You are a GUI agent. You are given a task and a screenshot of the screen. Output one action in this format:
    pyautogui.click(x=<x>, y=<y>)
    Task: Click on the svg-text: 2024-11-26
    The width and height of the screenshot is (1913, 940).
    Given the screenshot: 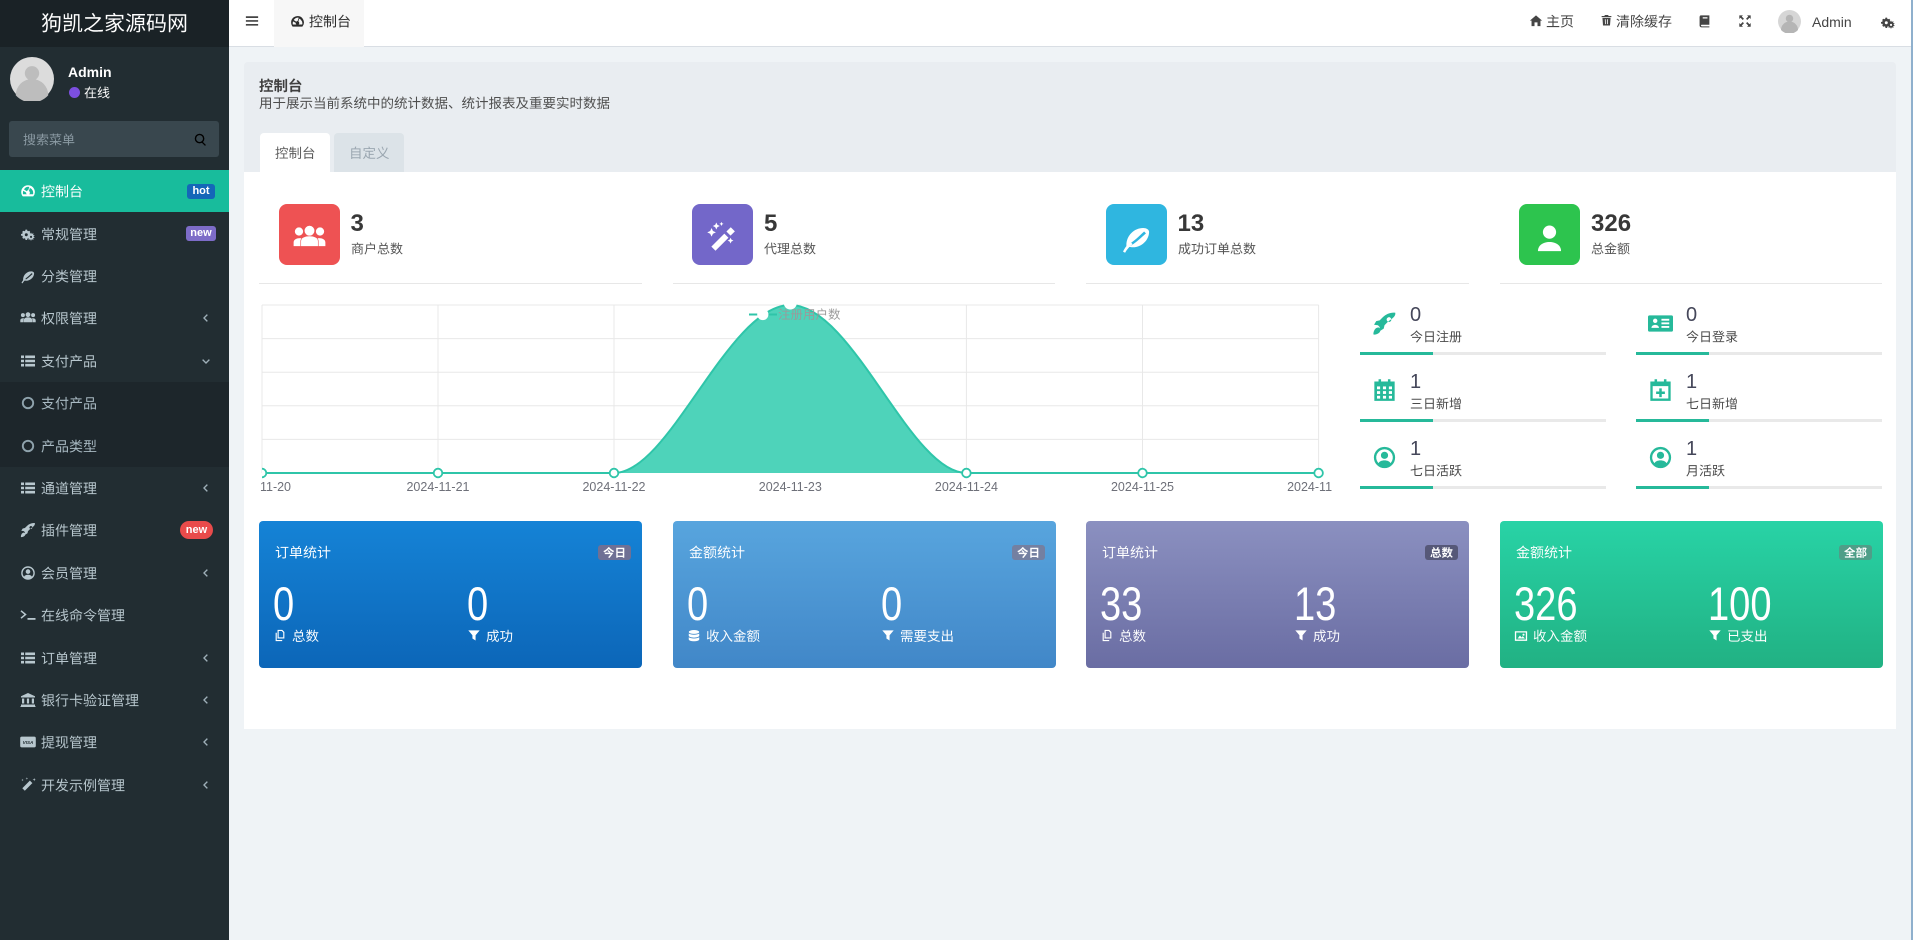 What is the action you would take?
    pyautogui.click(x=1309, y=487)
    